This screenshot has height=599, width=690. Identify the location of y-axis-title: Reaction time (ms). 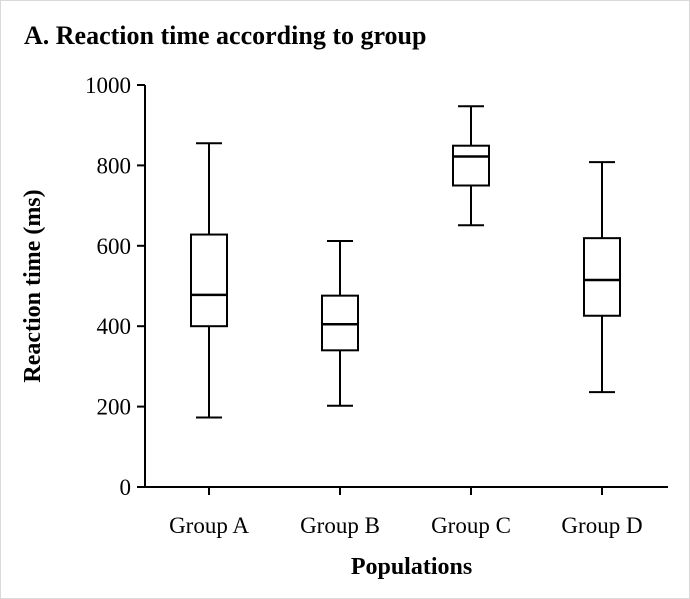
(33, 285).